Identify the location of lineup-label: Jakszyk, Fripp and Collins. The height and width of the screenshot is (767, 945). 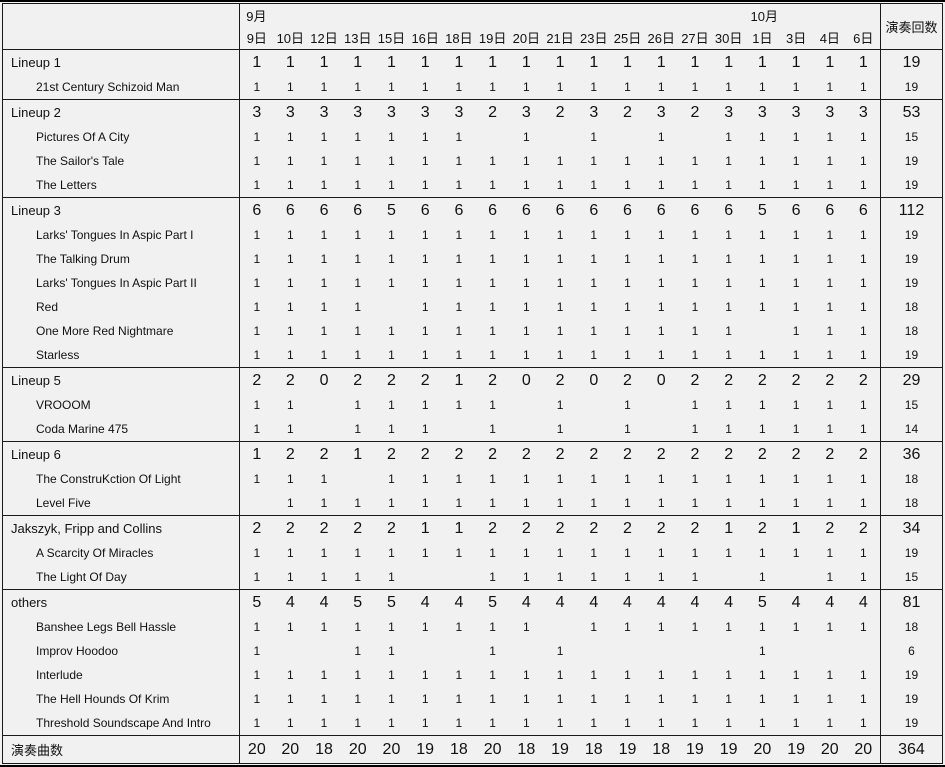
(121, 528).